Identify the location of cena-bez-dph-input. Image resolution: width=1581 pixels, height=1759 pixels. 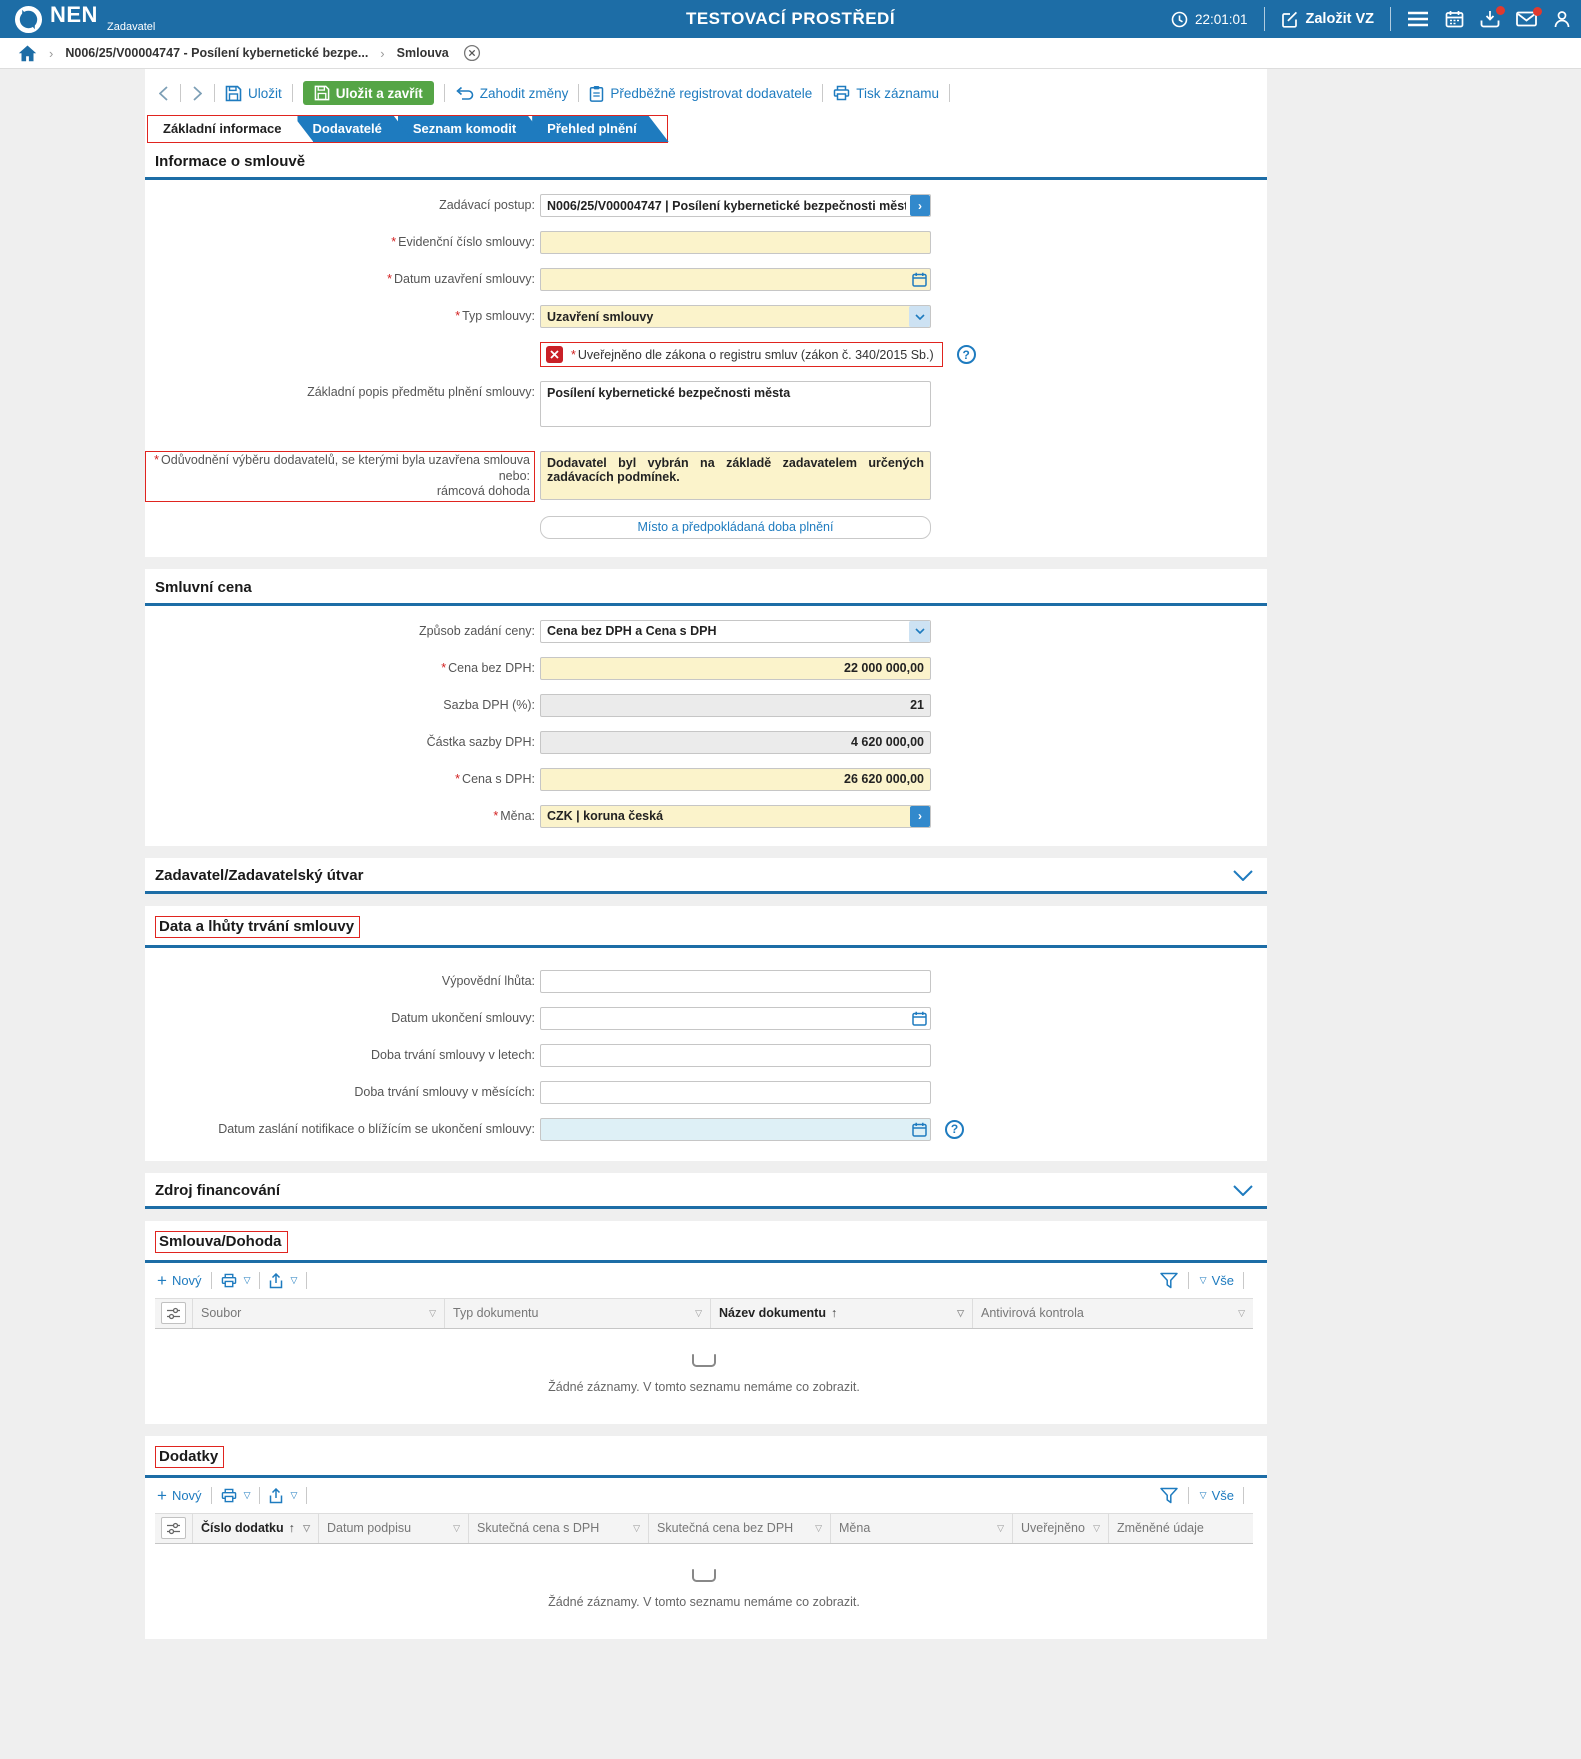
(735, 668).